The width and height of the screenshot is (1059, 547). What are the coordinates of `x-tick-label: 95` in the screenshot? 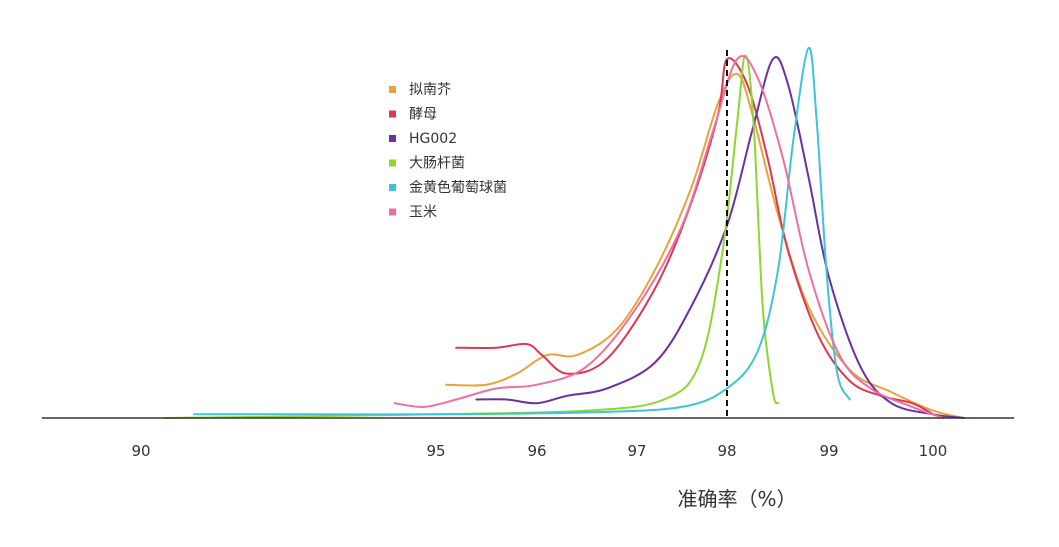 It's located at (435, 451).